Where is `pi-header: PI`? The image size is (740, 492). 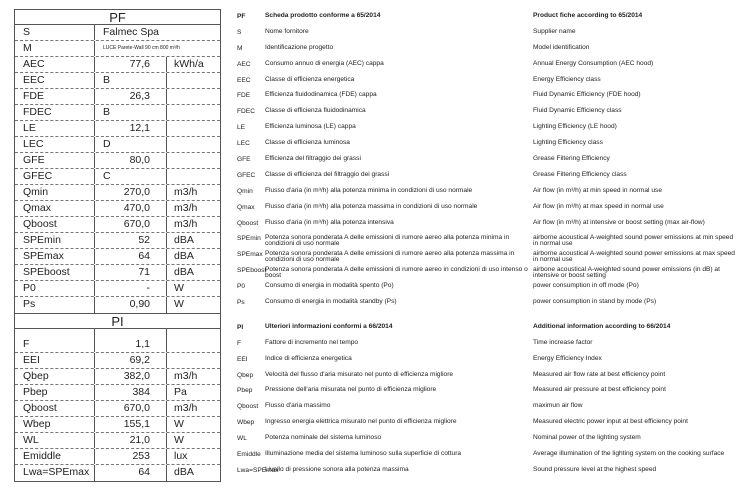
pi-header: PI is located at coordinates (117, 321).